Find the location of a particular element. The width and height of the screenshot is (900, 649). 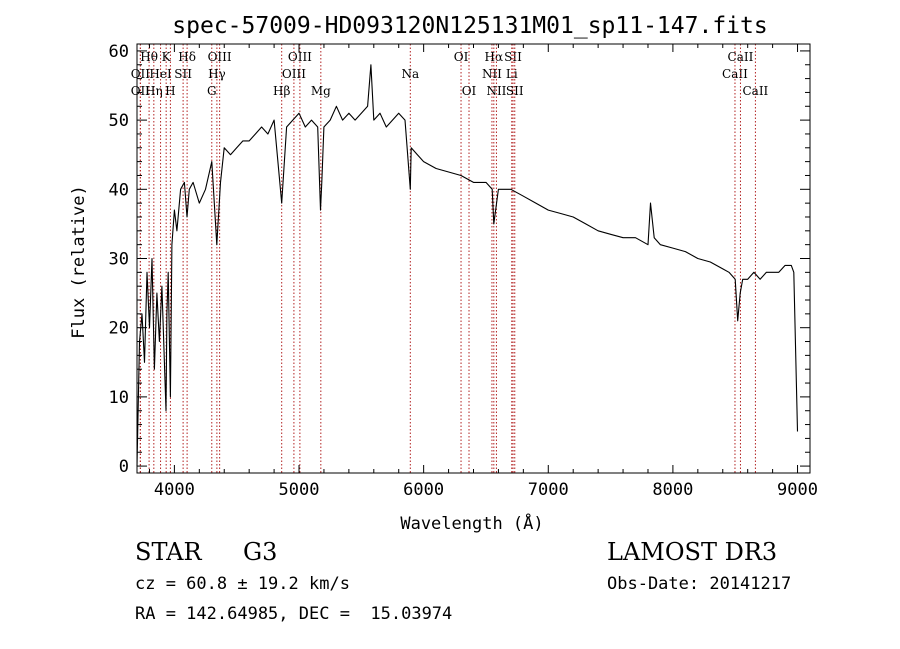

line-label-25: CaII is located at coordinates (735, 74).